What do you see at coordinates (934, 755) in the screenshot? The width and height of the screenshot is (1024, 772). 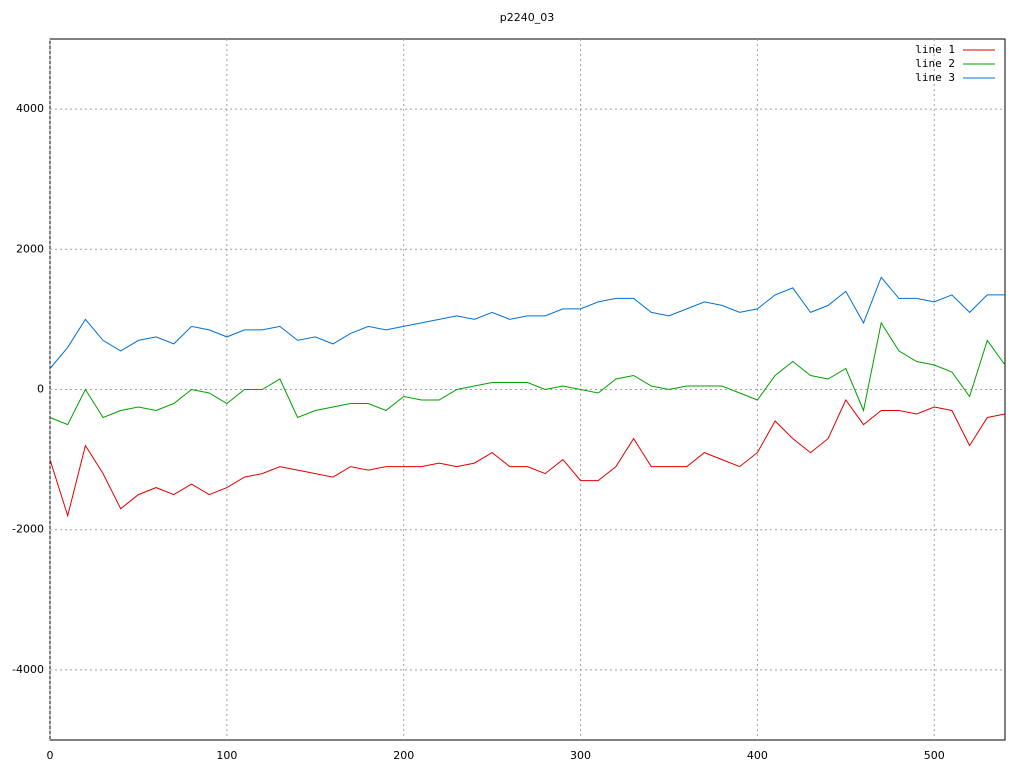 I see `x-tick-label: 500` at bounding box center [934, 755].